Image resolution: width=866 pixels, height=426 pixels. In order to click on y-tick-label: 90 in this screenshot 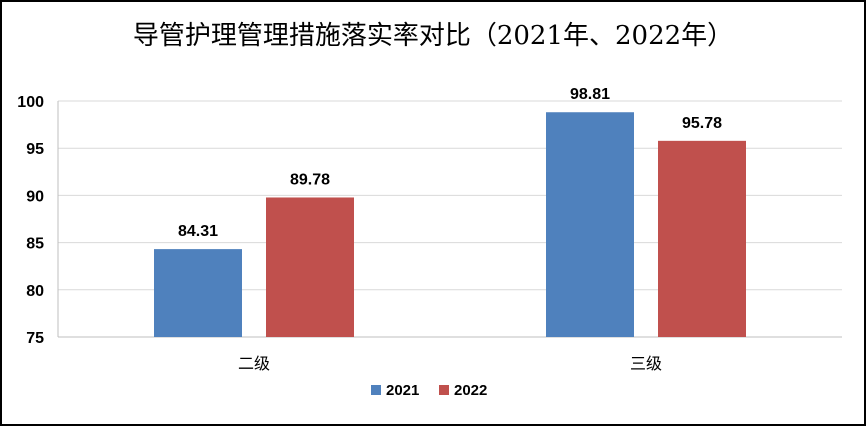, I will do `click(35, 196)`.